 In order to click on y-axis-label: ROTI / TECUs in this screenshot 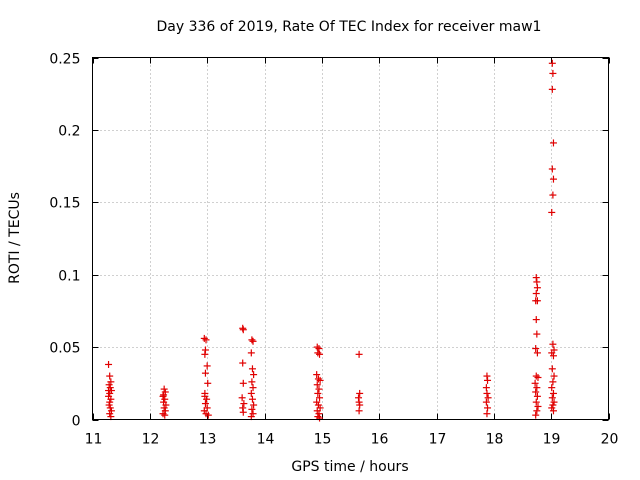, I will do `click(15, 238)`.